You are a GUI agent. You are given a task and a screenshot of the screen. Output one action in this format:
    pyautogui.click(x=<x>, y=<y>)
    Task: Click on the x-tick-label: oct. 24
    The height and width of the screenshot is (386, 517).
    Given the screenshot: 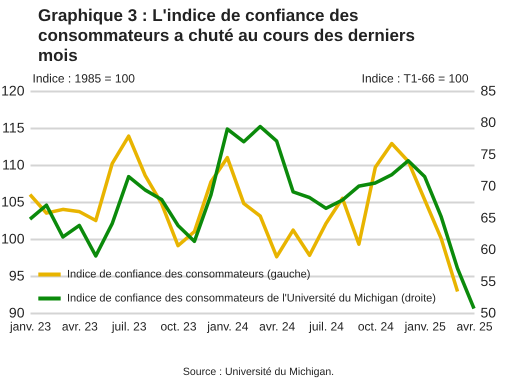 What is the action you would take?
    pyautogui.click(x=376, y=327)
    